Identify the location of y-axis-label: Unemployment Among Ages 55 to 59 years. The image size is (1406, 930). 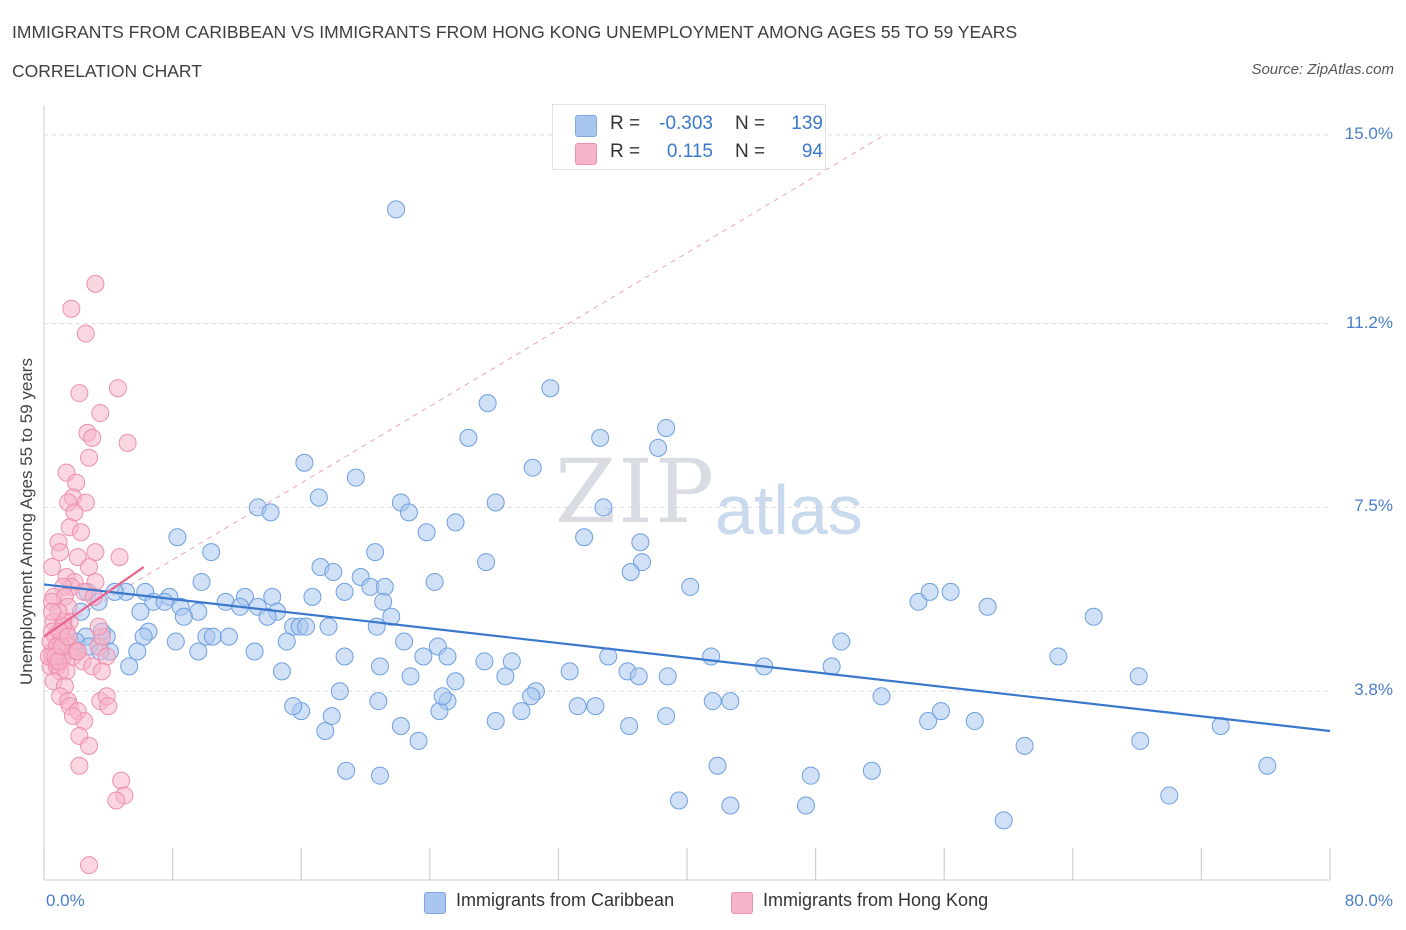
(26, 521).